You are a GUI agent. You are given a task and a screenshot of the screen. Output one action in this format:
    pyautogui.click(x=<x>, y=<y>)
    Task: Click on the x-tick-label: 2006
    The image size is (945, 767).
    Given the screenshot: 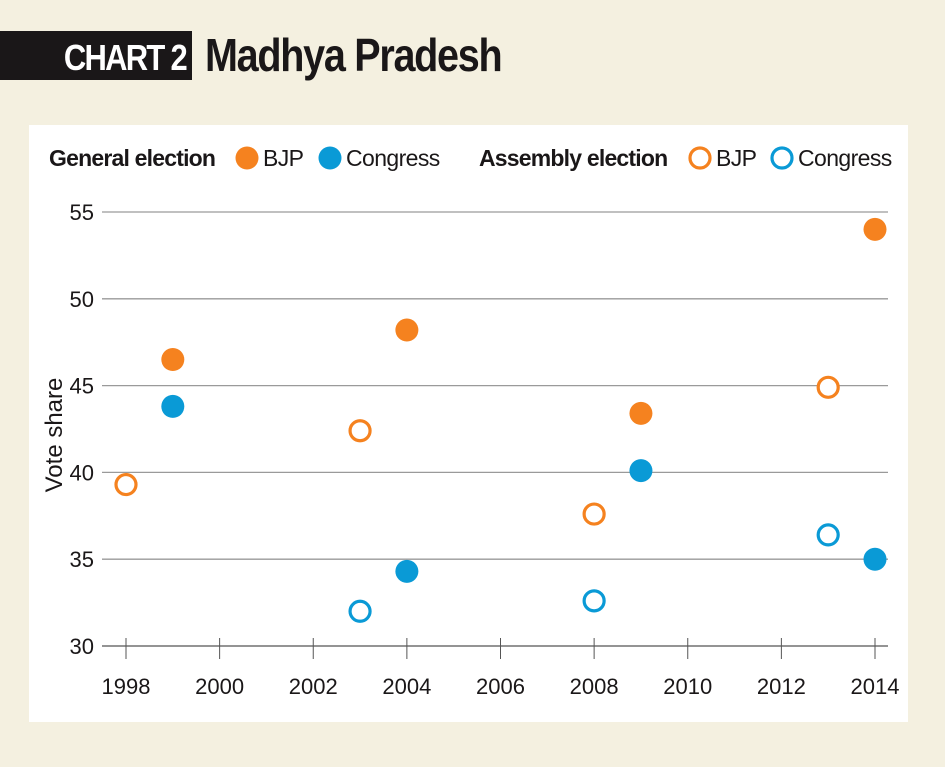 What is the action you would take?
    pyautogui.click(x=500, y=686)
    